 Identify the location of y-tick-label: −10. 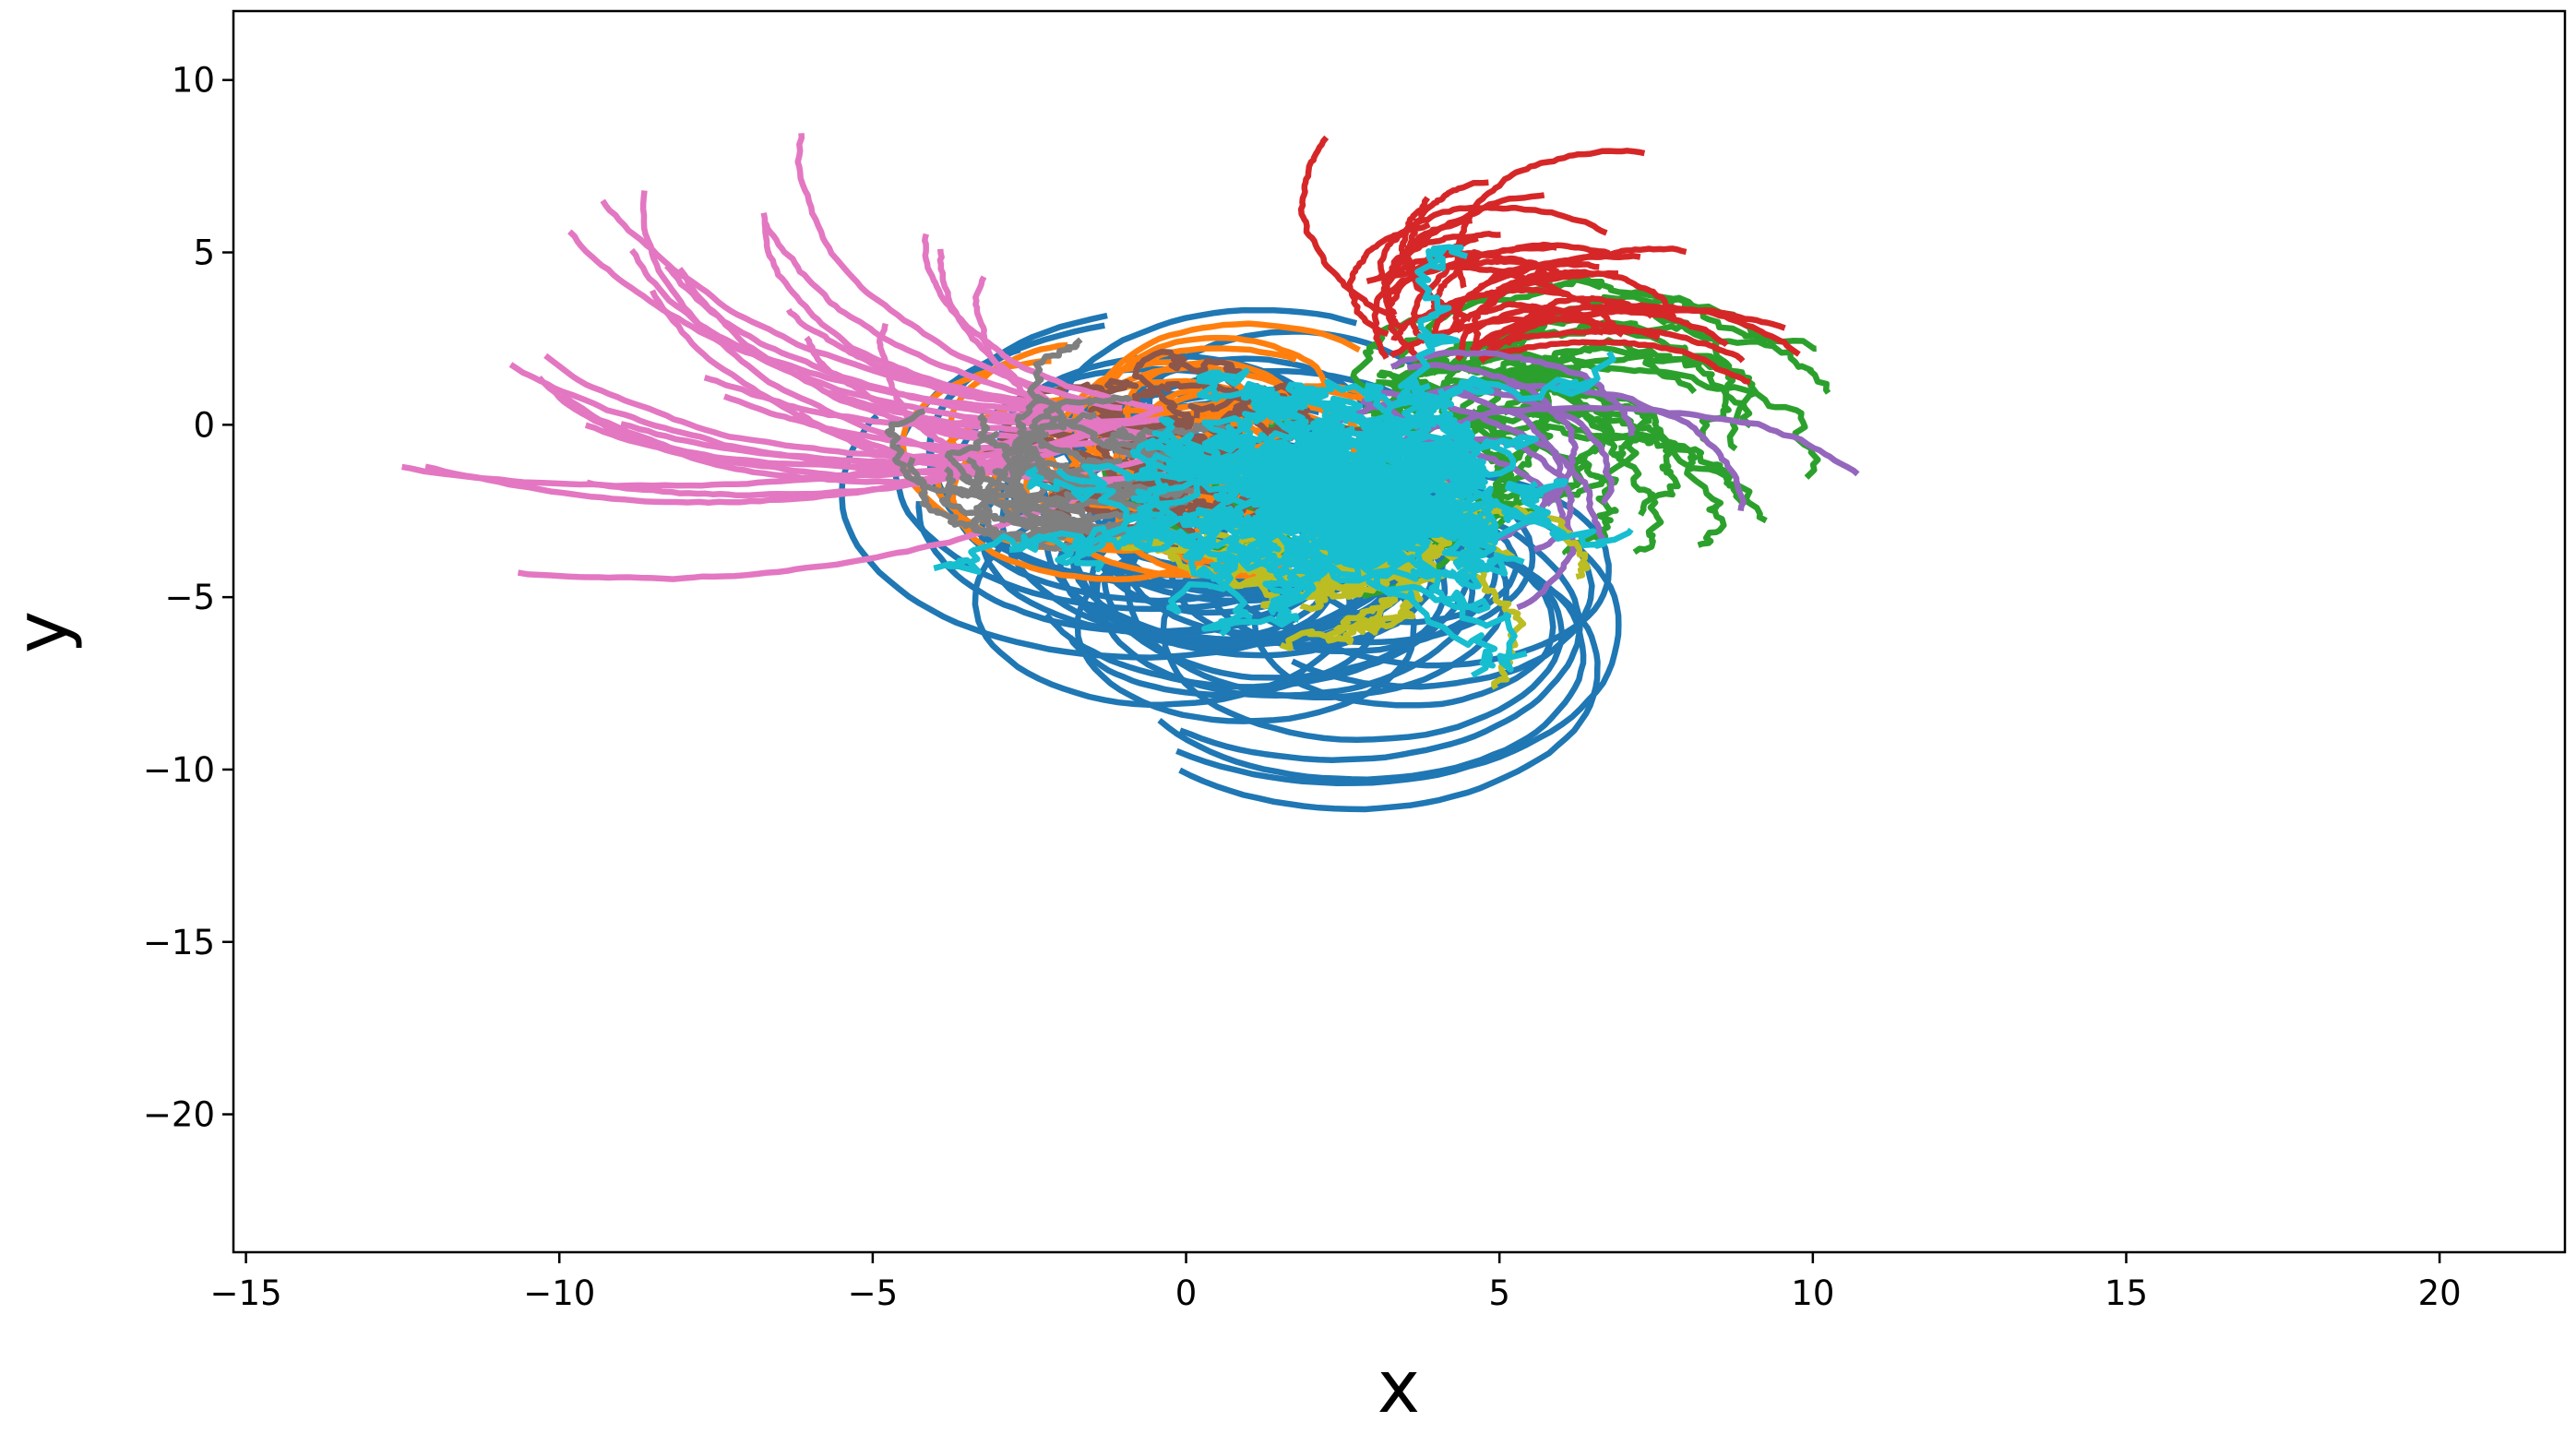
(179, 770).